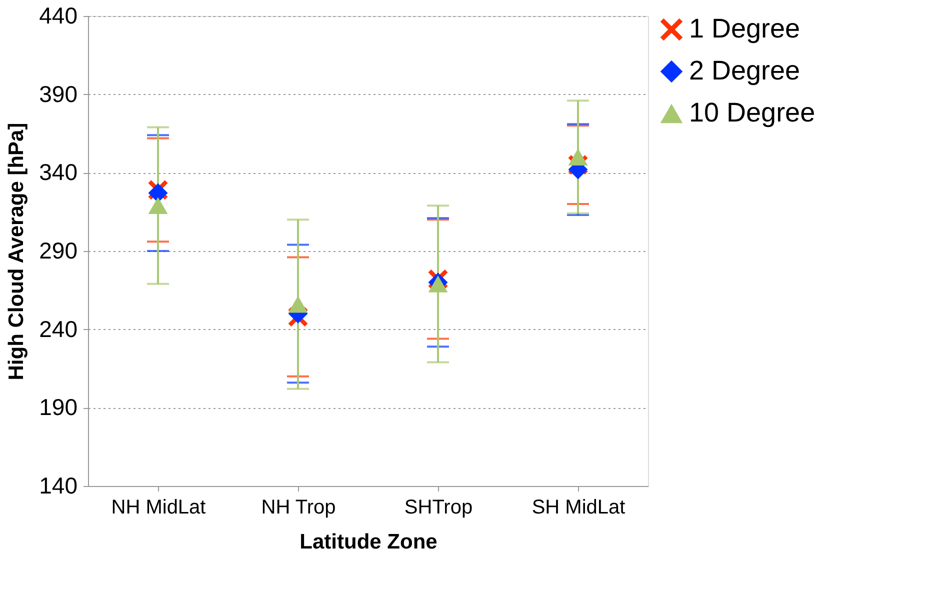 This screenshot has height=596, width=944. I want to click on y-tick-label: 140, so click(58, 485).